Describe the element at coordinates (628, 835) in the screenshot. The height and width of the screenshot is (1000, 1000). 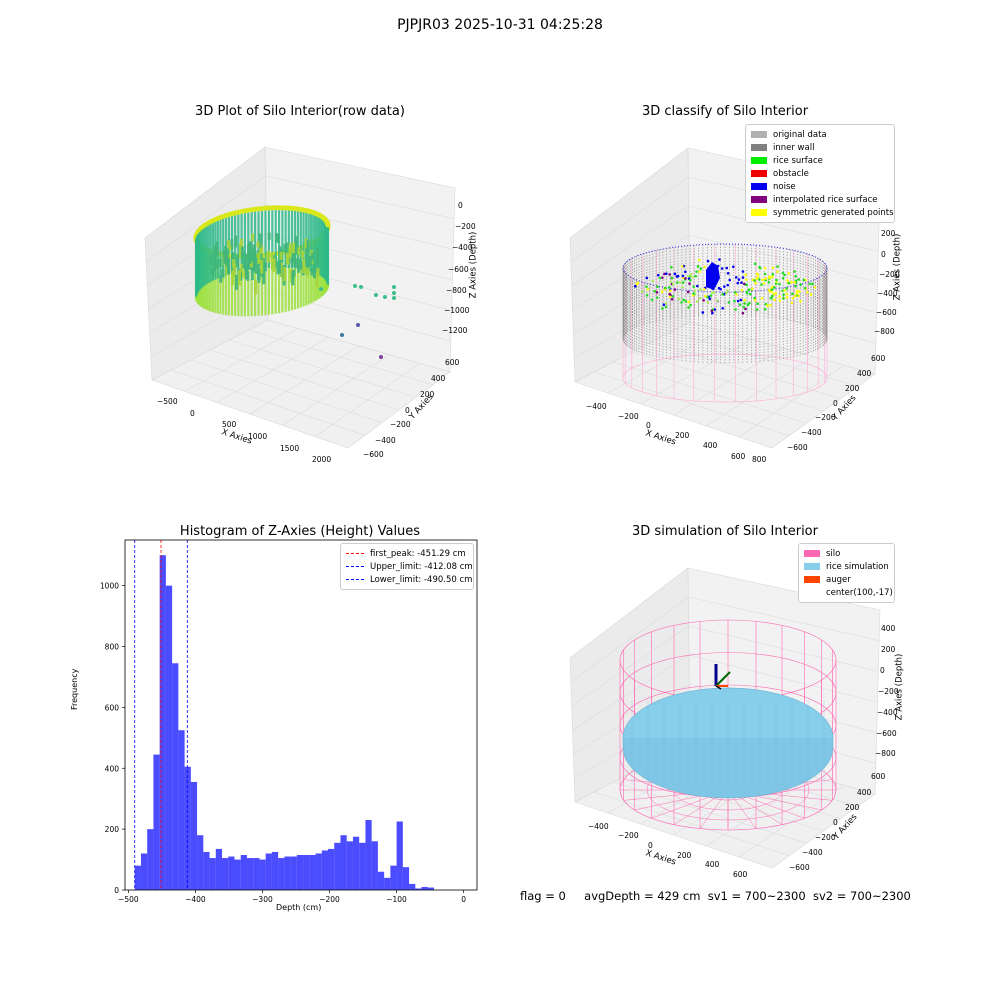
I see `simulation-x-tick: −200` at that location.